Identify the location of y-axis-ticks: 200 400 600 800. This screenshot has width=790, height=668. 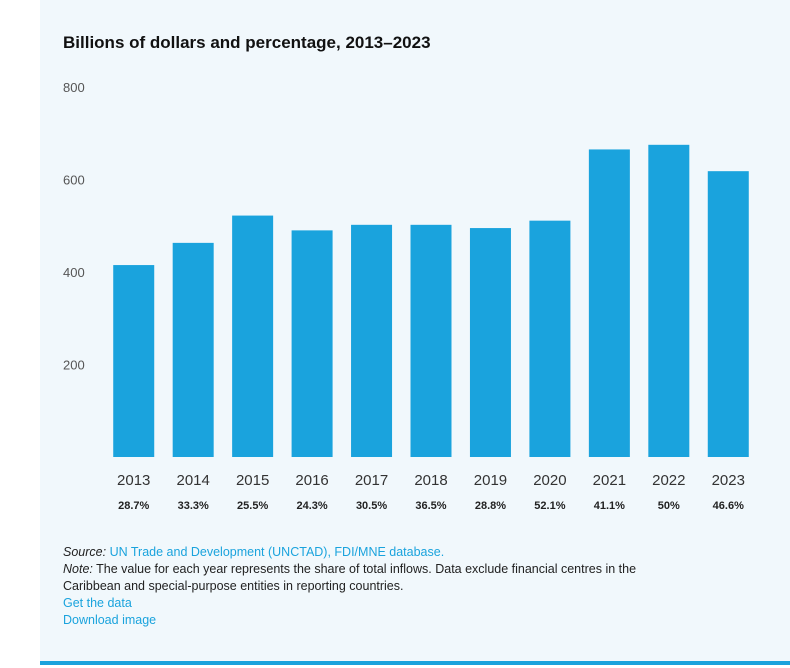
(74, 226).